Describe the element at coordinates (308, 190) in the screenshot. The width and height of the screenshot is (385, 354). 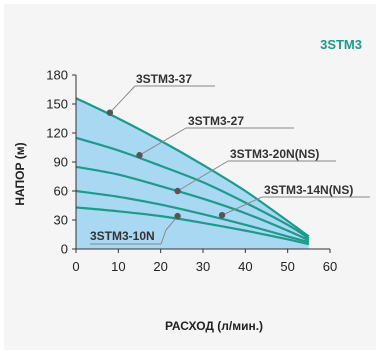
I see `curve-name: 3STM3-14N(NS)` at that location.